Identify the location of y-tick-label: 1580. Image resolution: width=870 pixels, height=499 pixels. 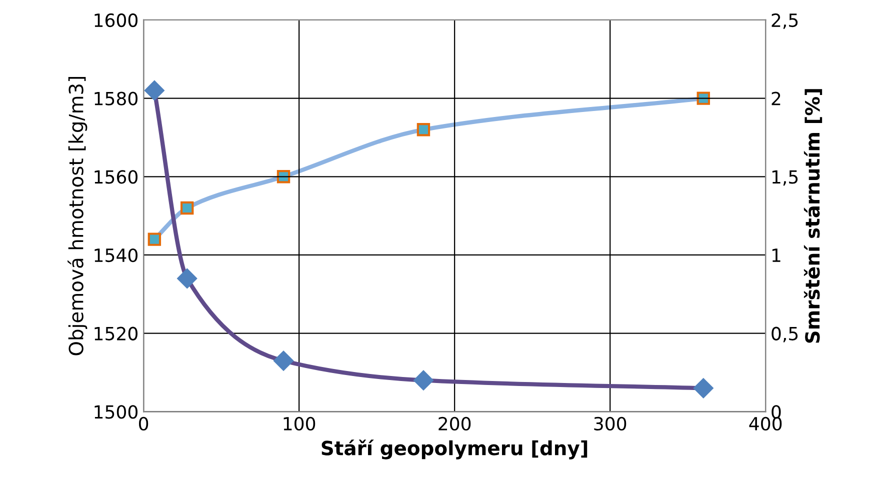
(116, 99).